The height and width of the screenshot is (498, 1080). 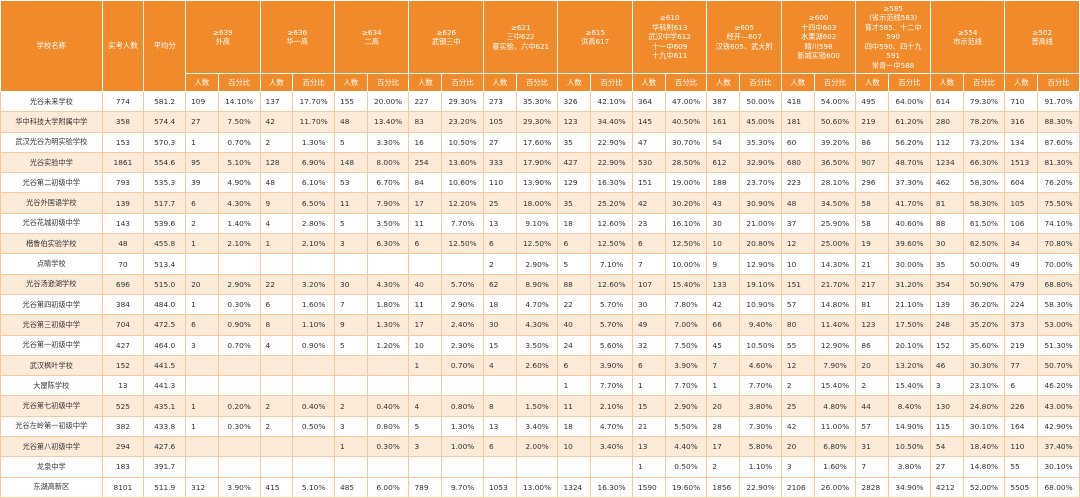 I want to click on percent-cell: 4.70%, so click(x=611, y=426).